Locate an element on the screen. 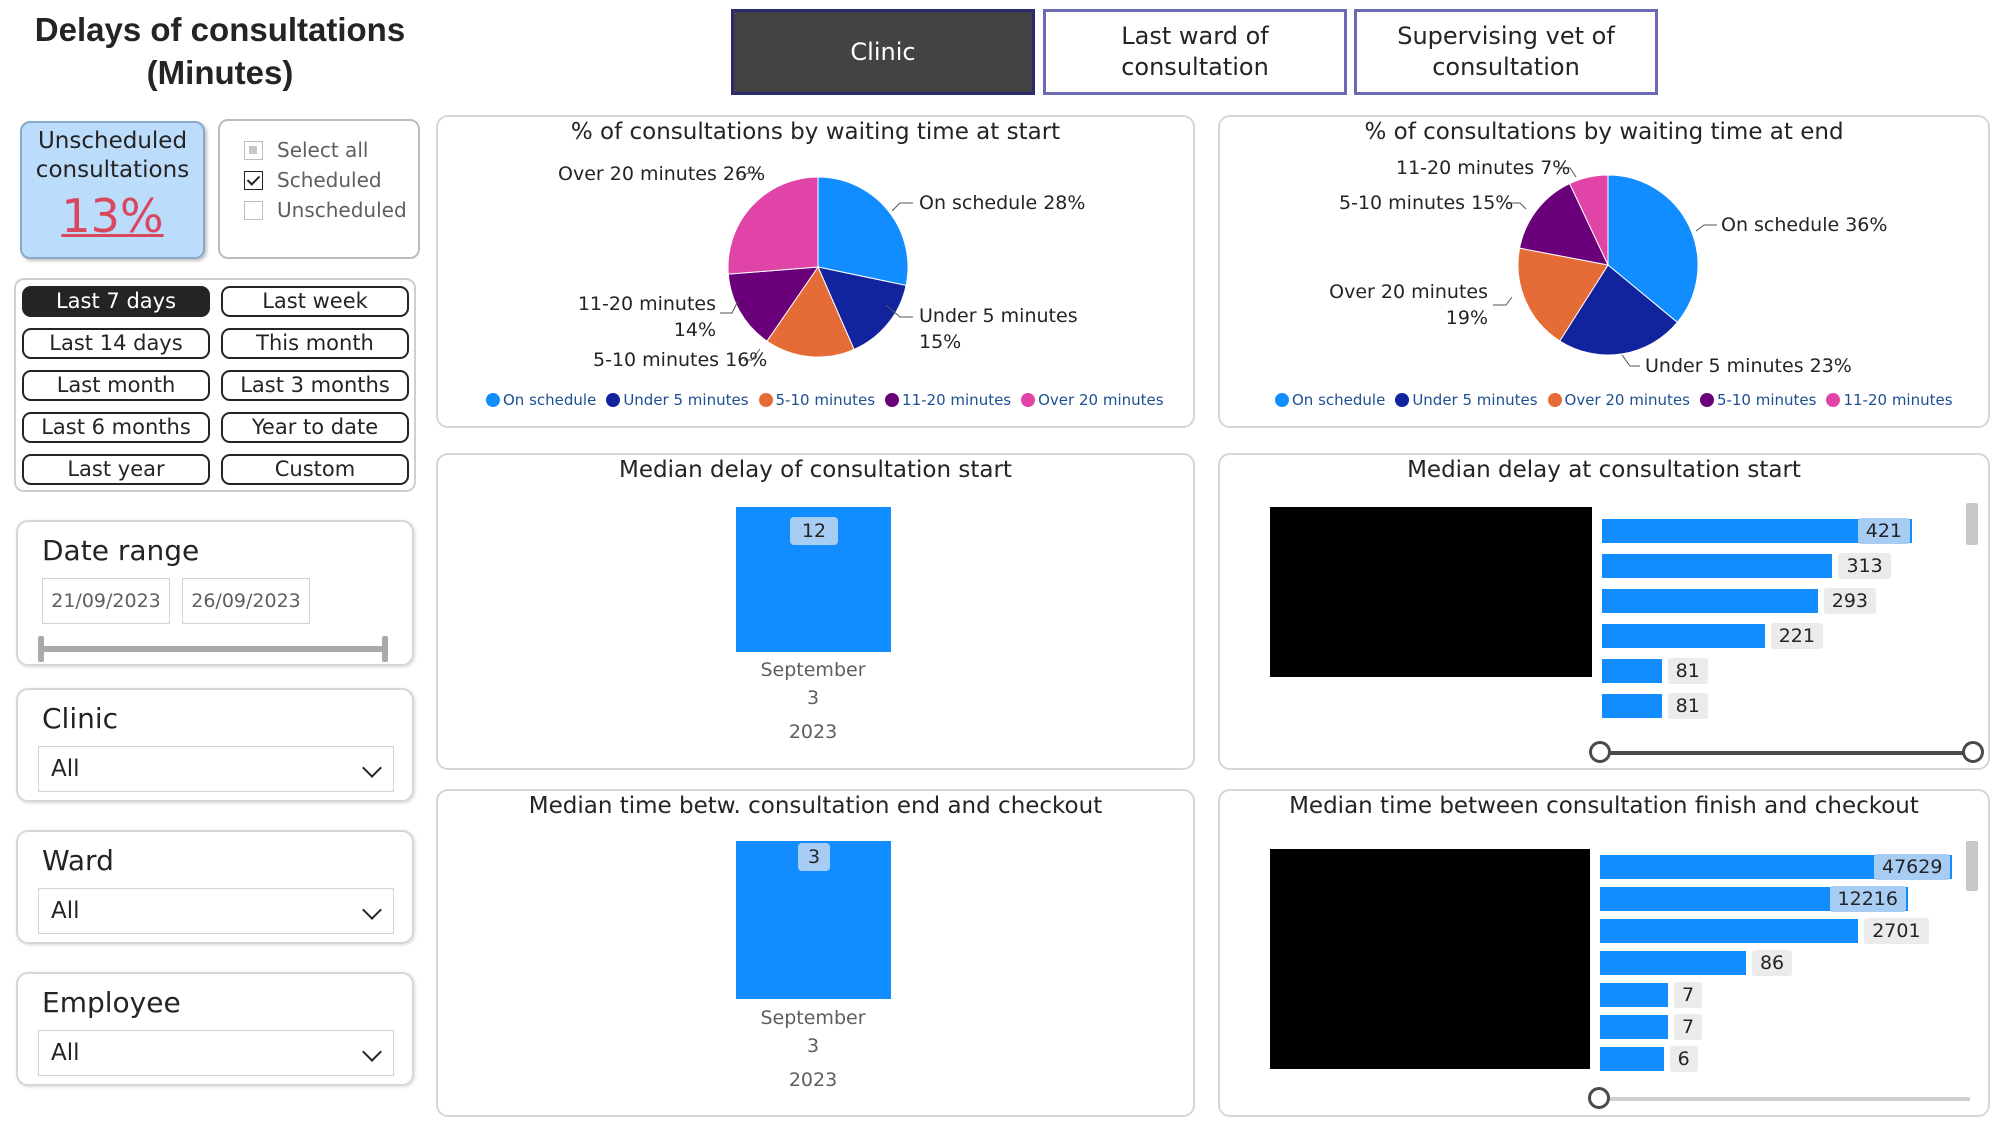 This screenshot has width=2000, height=1130. clinic-dropdown: All is located at coordinates (216, 769).